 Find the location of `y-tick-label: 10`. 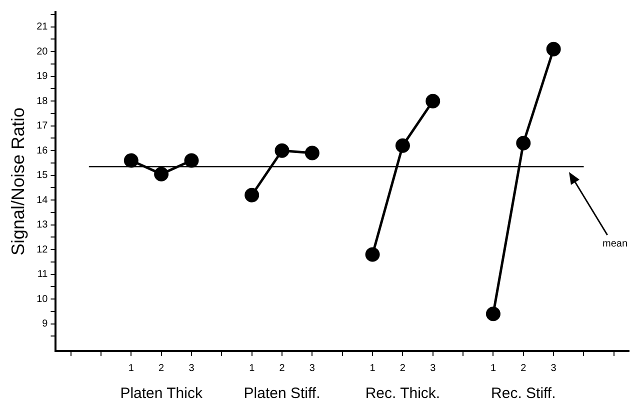

y-tick-label: 10 is located at coordinates (42, 299).